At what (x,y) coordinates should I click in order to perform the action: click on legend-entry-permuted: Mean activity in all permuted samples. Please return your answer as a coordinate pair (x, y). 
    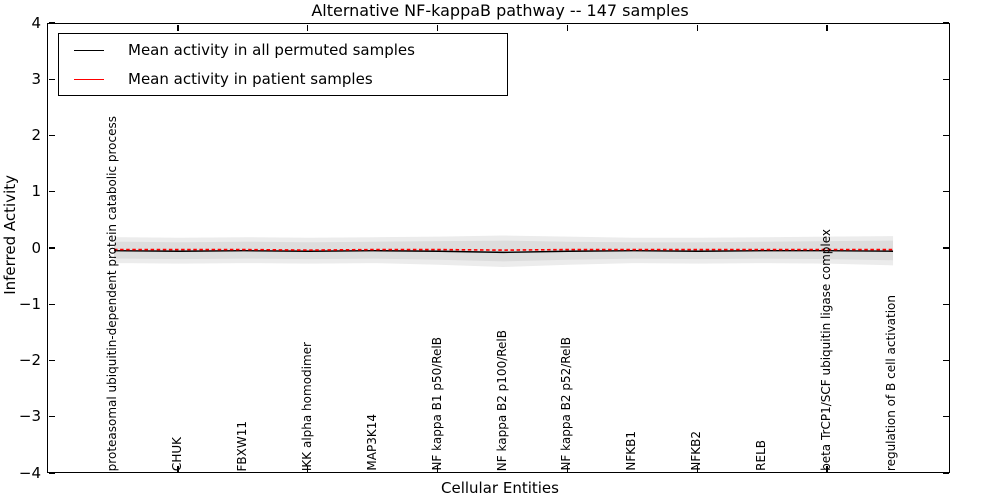
    Looking at the image, I should click on (283, 50).